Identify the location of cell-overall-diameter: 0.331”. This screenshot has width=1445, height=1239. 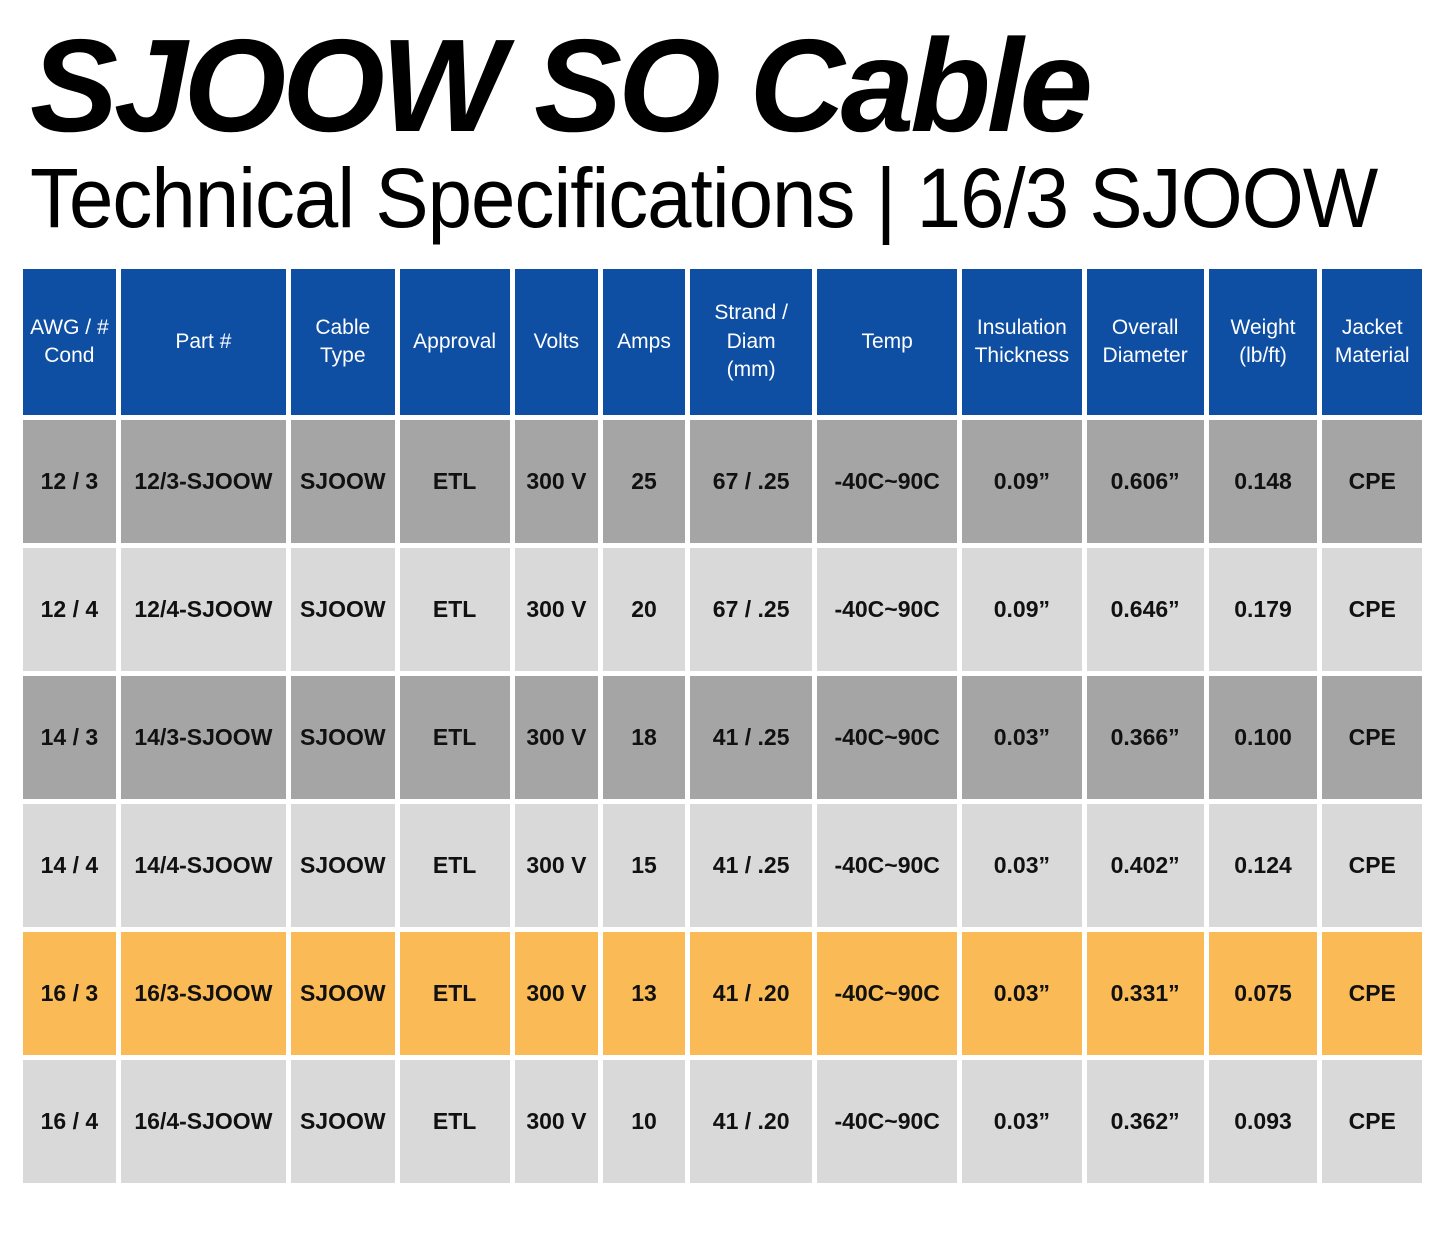
(1145, 993).